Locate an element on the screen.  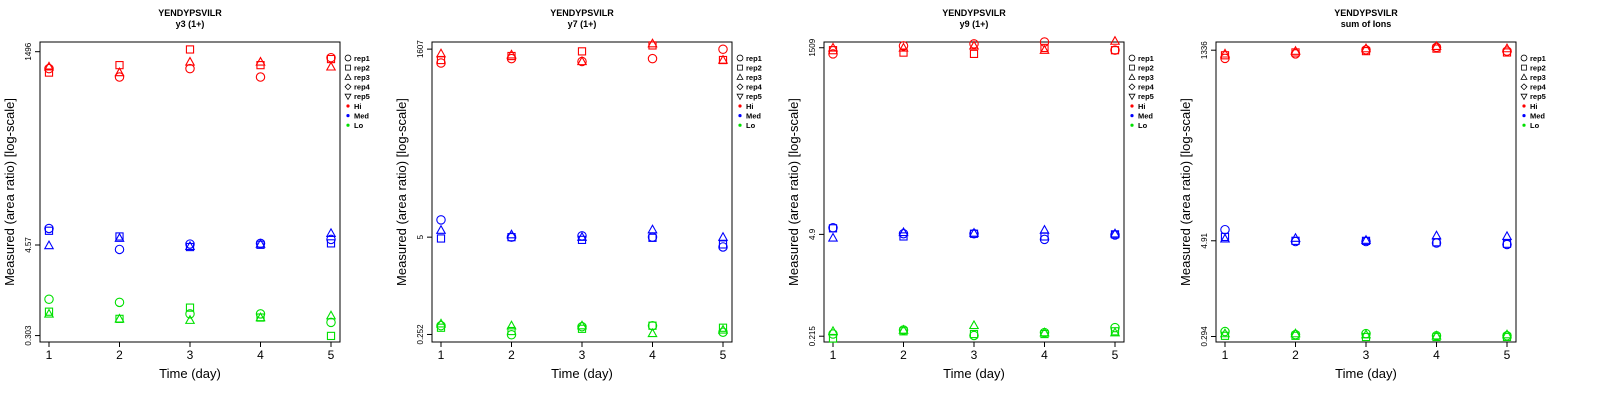
y-tick-label: 5 is located at coordinates (420, 236).